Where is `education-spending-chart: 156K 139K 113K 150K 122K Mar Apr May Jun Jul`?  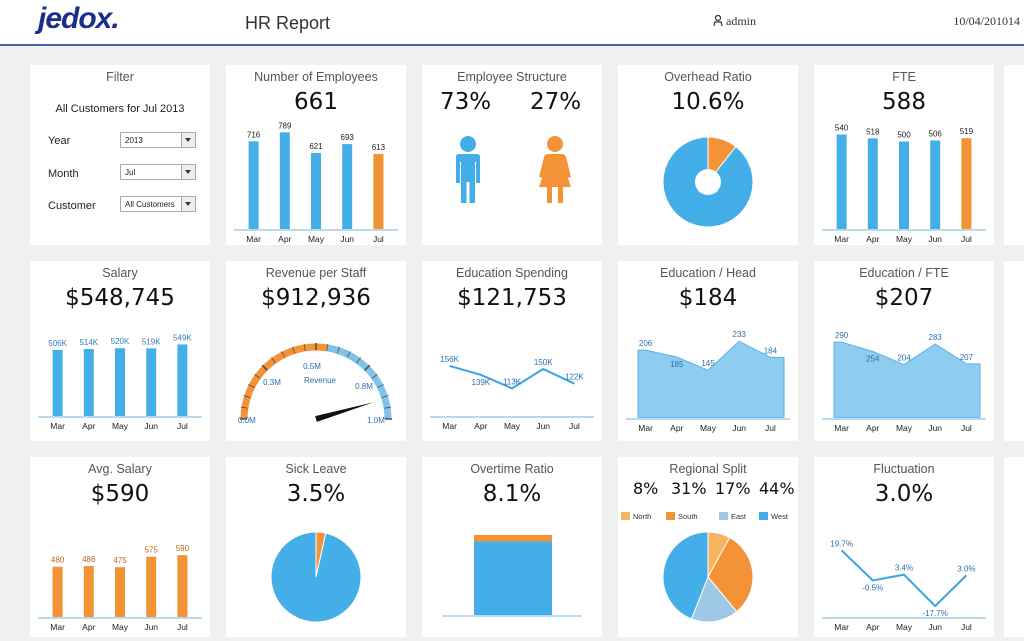 education-spending-chart: 156K 139K 113K 150K 122K Mar Apr May Jun Jul is located at coordinates (512, 393).